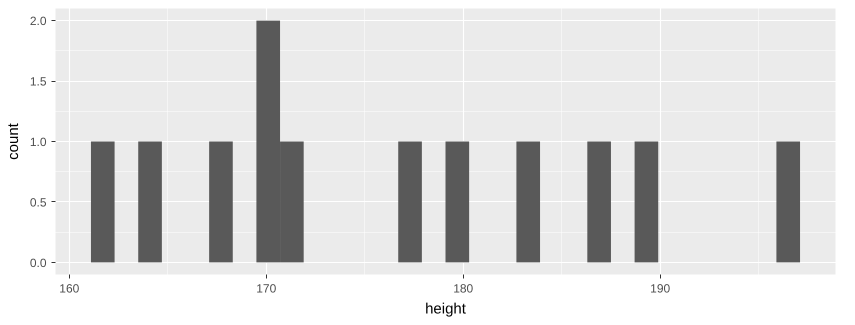  Describe the element at coordinates (38, 202) in the screenshot. I see `y-tick-label: 0.5` at that location.